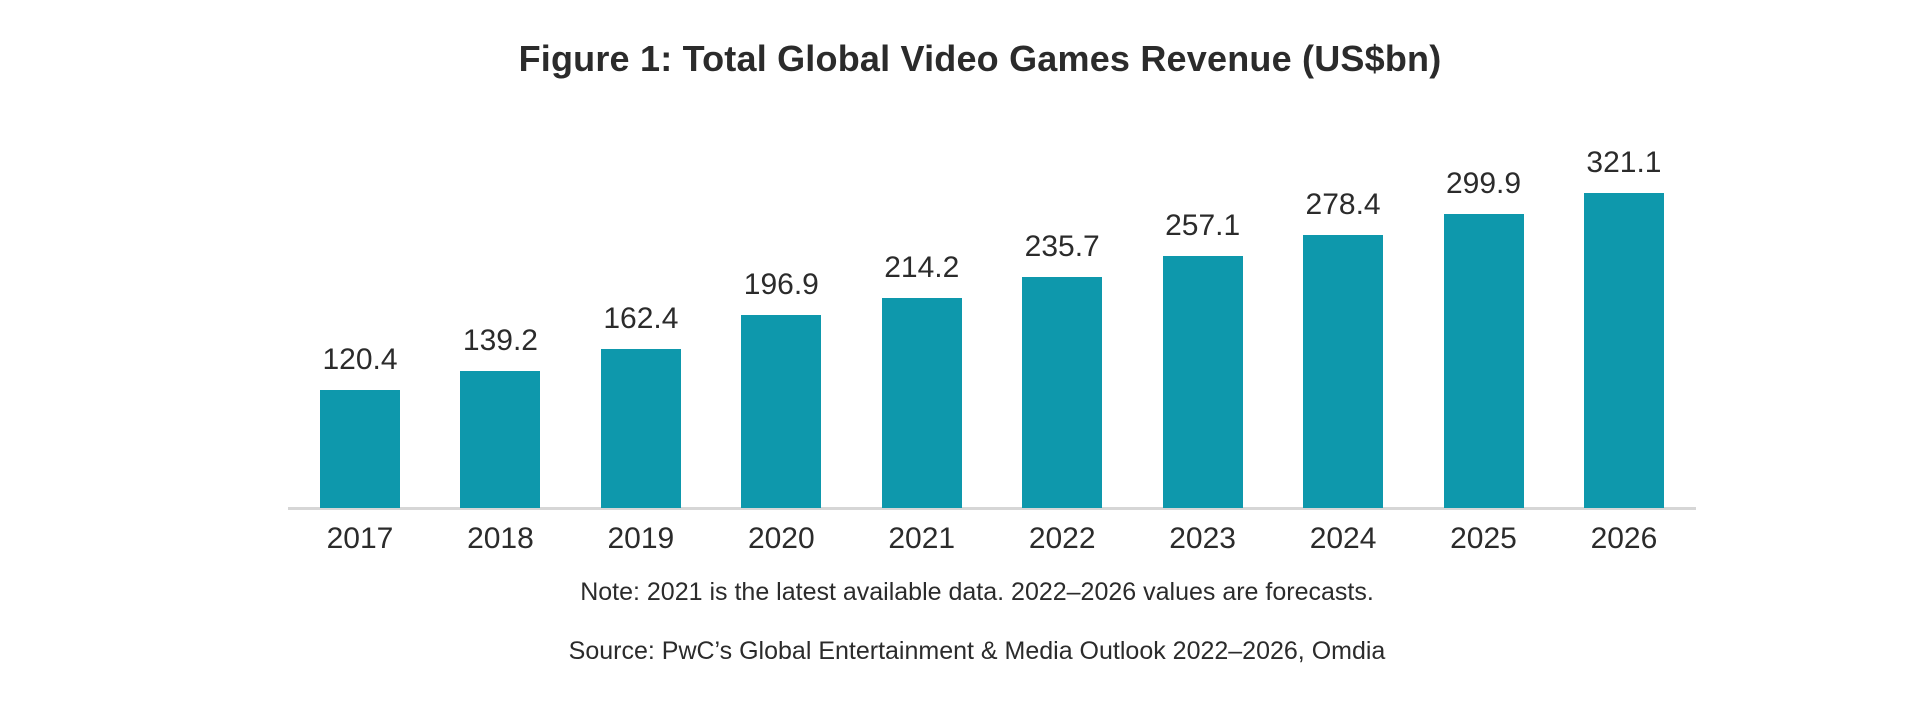  I want to click on bar-column: 235.7, so click(1062, 368).